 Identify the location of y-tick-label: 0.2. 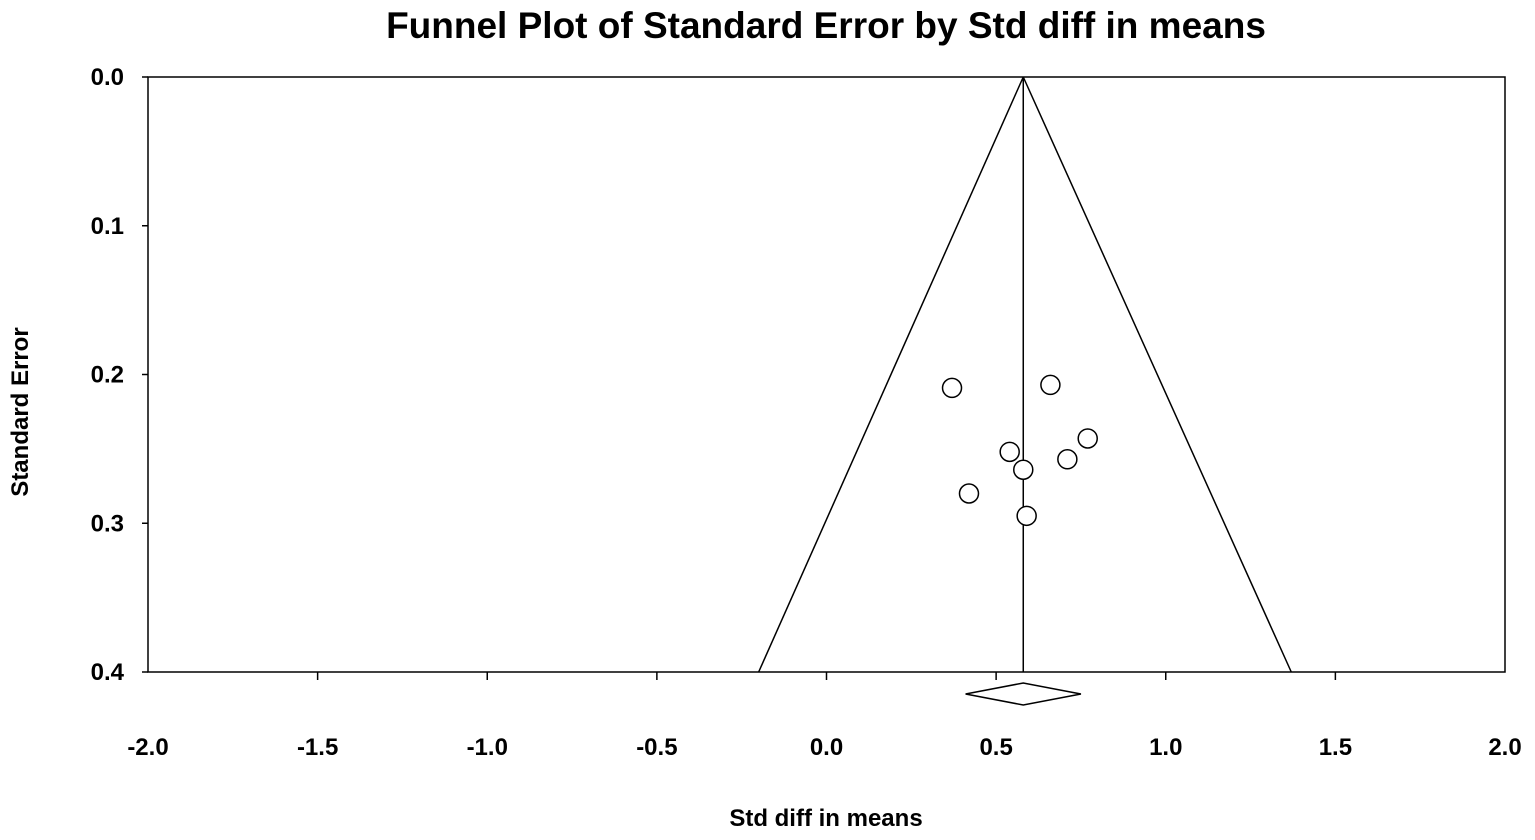
(107, 375).